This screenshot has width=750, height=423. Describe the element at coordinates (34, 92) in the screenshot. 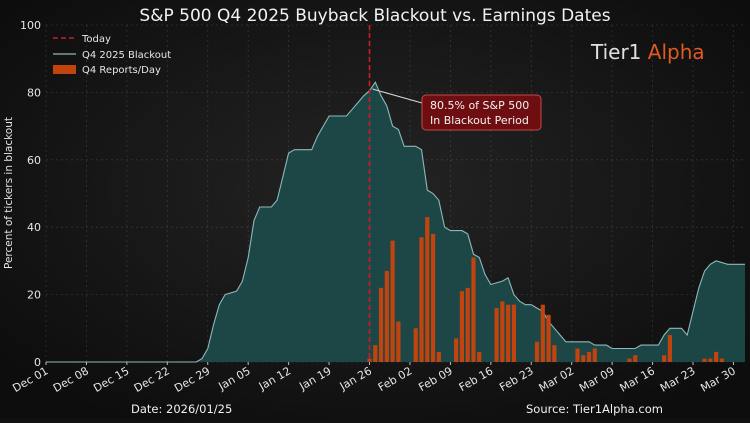

I see `y-tick-label: 80` at that location.